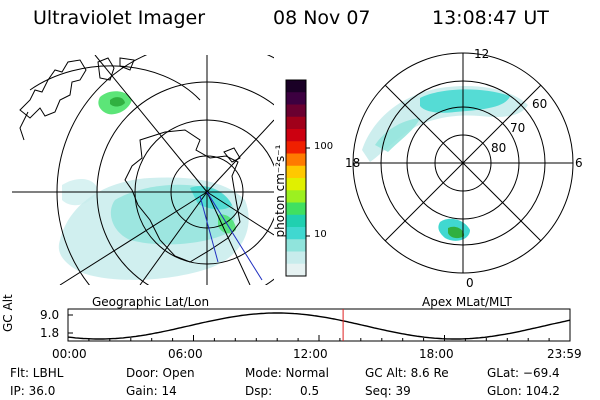 The height and width of the screenshot is (400, 600). I want to click on status-door: Door: Open, so click(160, 373).